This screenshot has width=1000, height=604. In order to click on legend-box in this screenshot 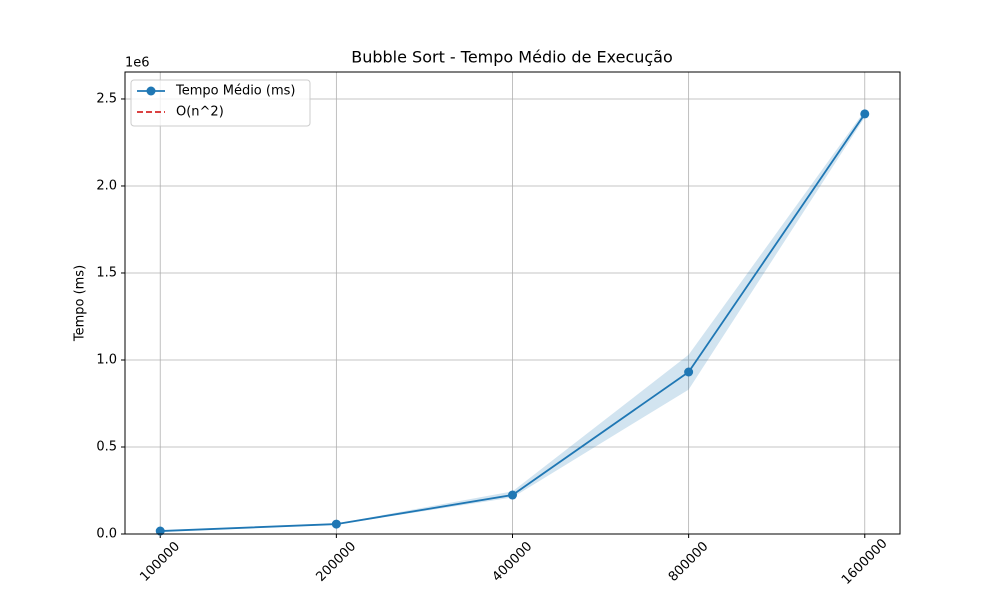, I will do `click(220, 103)`.